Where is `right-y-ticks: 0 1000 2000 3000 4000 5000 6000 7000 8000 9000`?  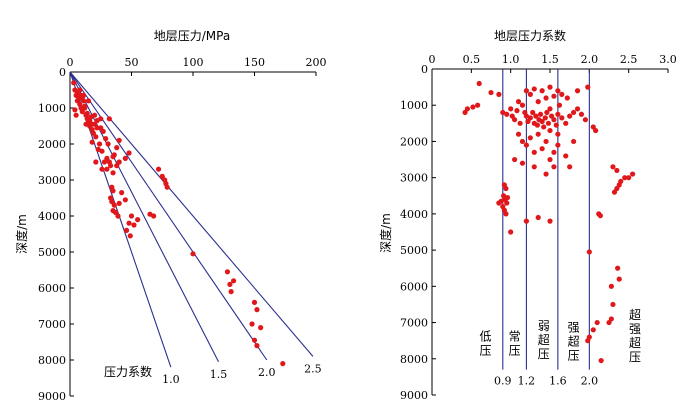 right-y-ticks: 0 1000 2000 3000 4000 5000 6000 7000 8000 9000 is located at coordinates (418, 232).